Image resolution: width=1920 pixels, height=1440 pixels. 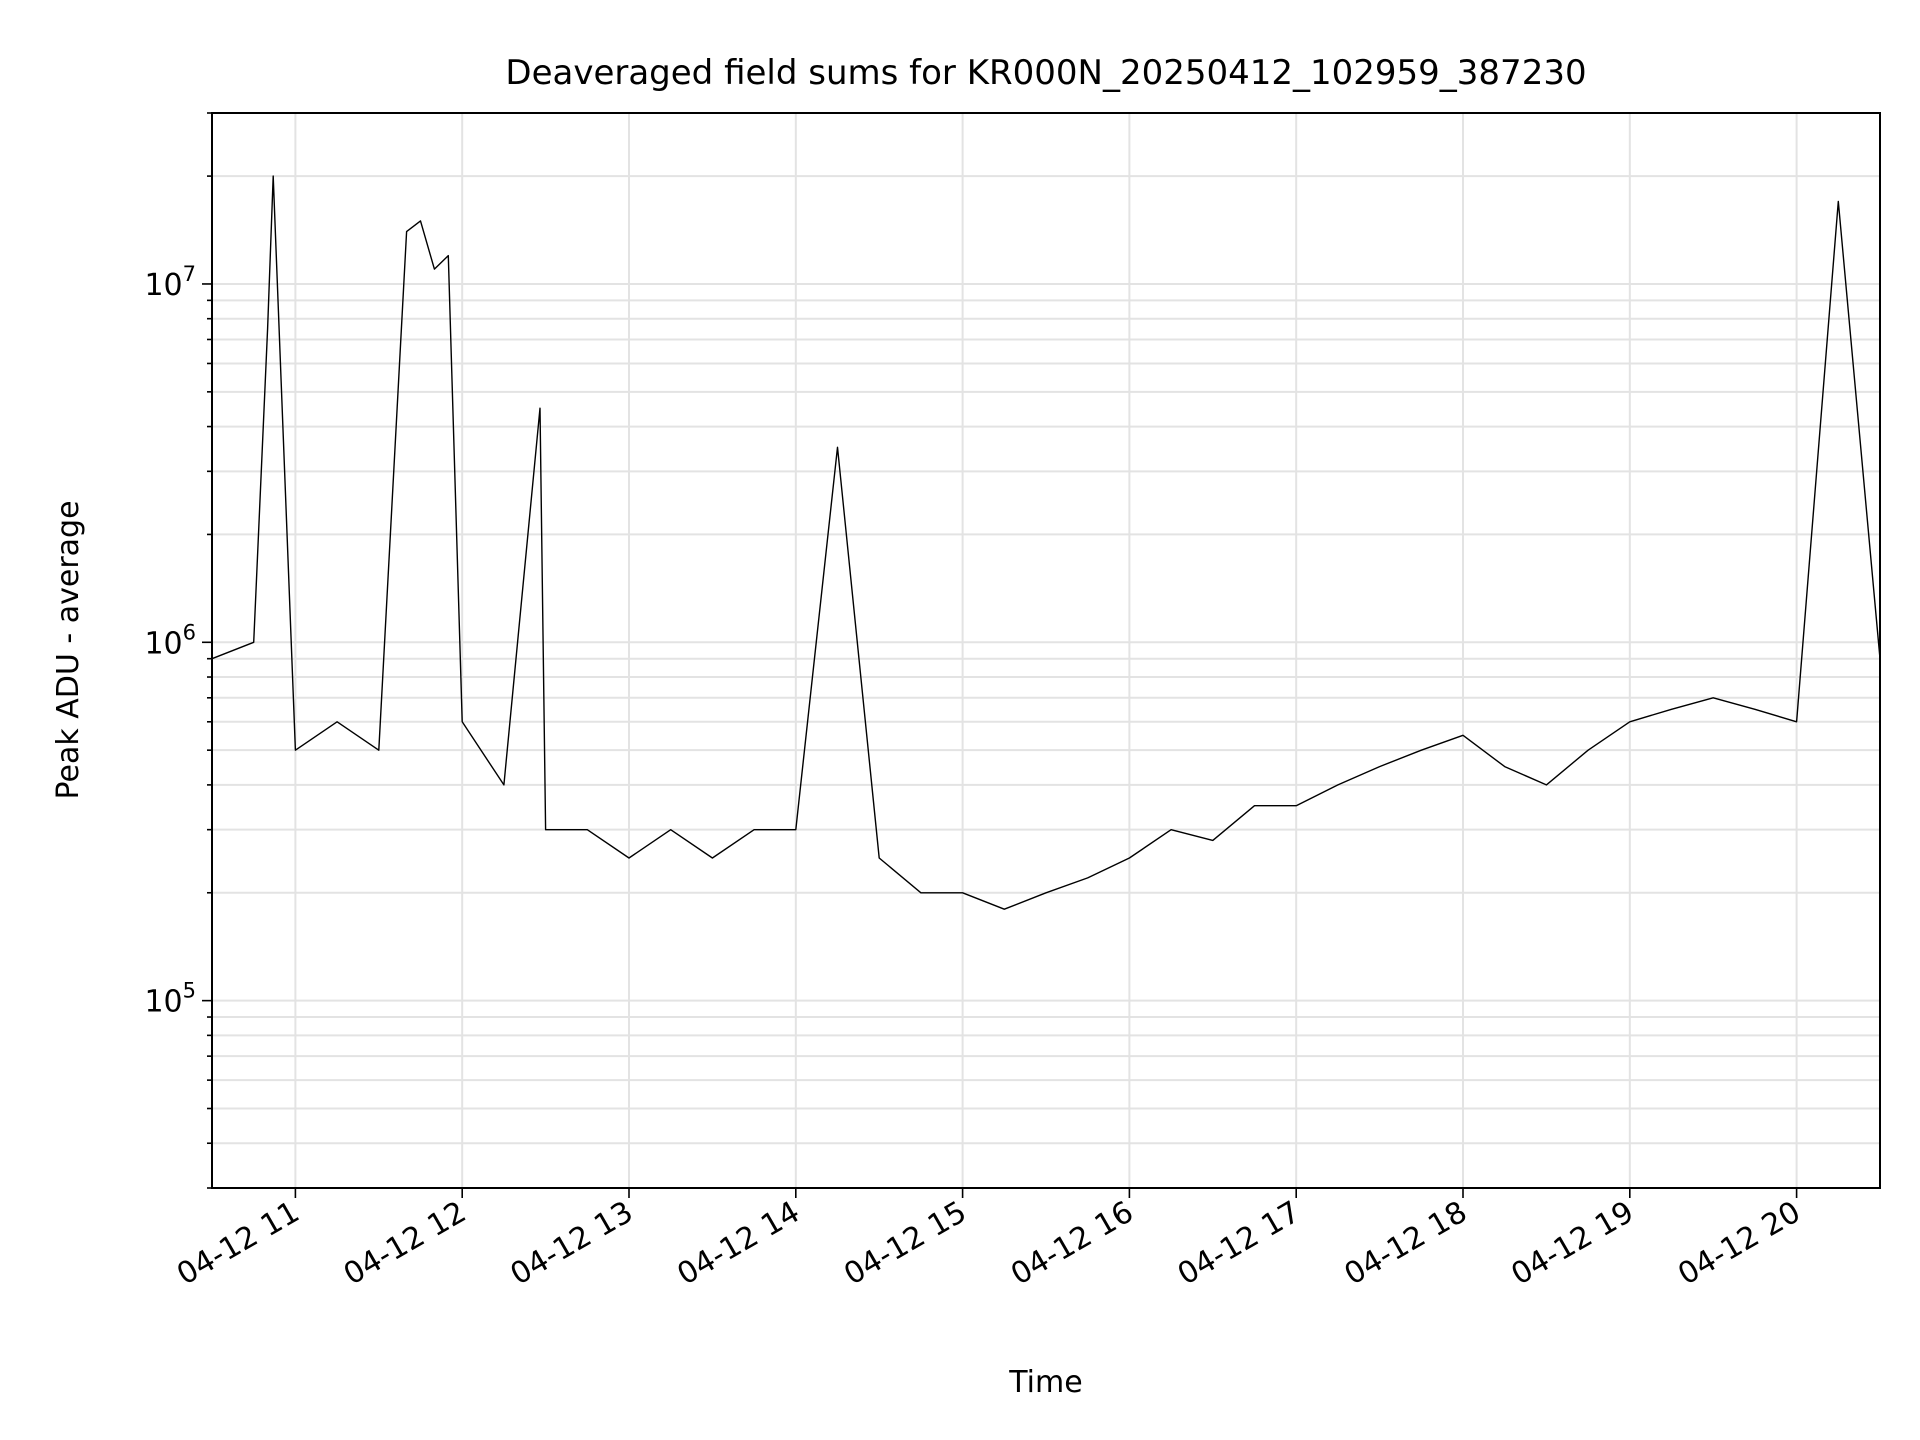 I want to click on y-tick-label: 10⁷, so click(x=170, y=282).